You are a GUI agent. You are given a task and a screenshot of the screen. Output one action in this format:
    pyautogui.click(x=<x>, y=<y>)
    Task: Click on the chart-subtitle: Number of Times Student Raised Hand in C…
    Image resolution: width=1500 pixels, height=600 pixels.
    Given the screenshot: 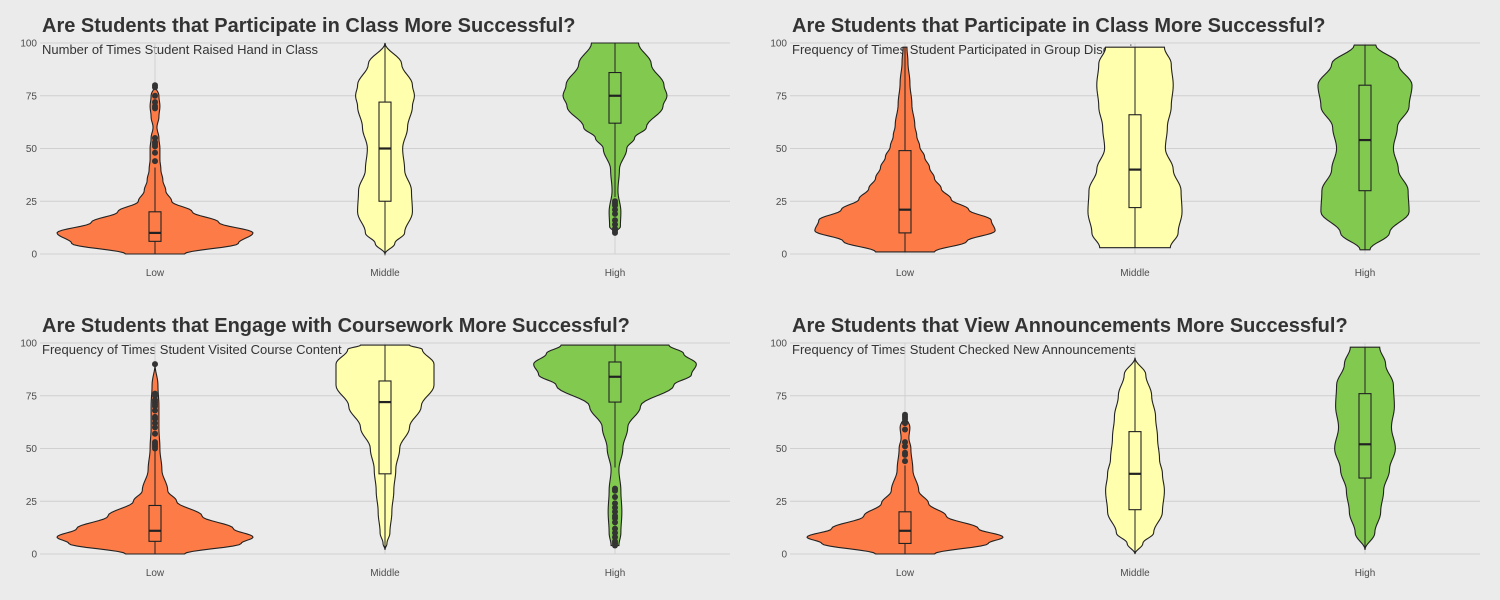 What is the action you would take?
    pyautogui.click(x=180, y=49)
    